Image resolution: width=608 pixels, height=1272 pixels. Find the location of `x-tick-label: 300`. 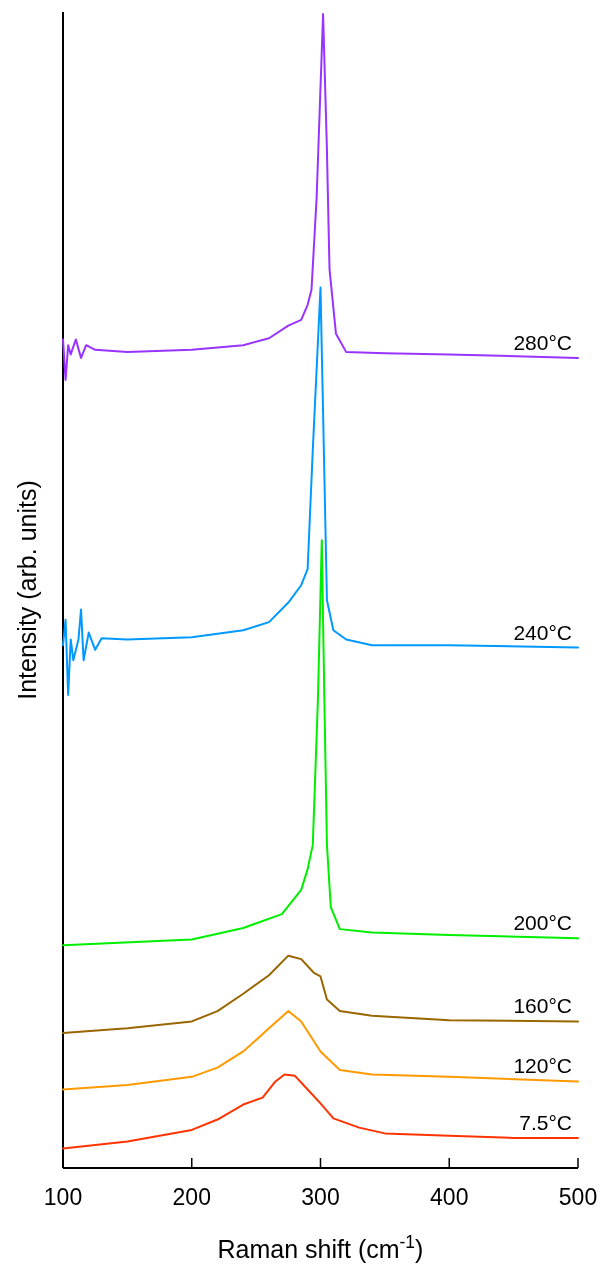

x-tick-label: 300 is located at coordinates (320, 1197).